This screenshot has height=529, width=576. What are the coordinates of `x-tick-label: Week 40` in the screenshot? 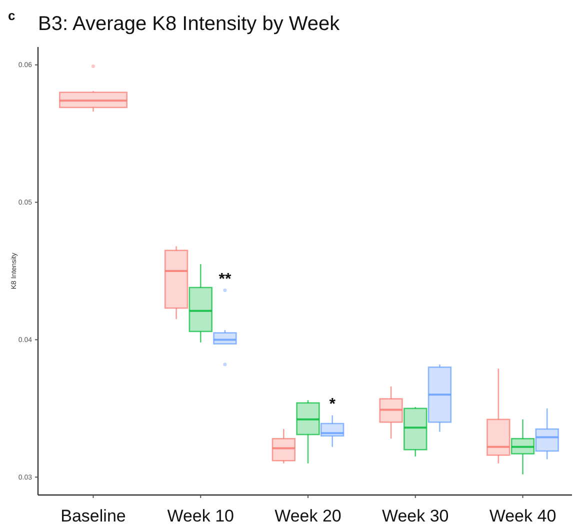 It's located at (522, 516).